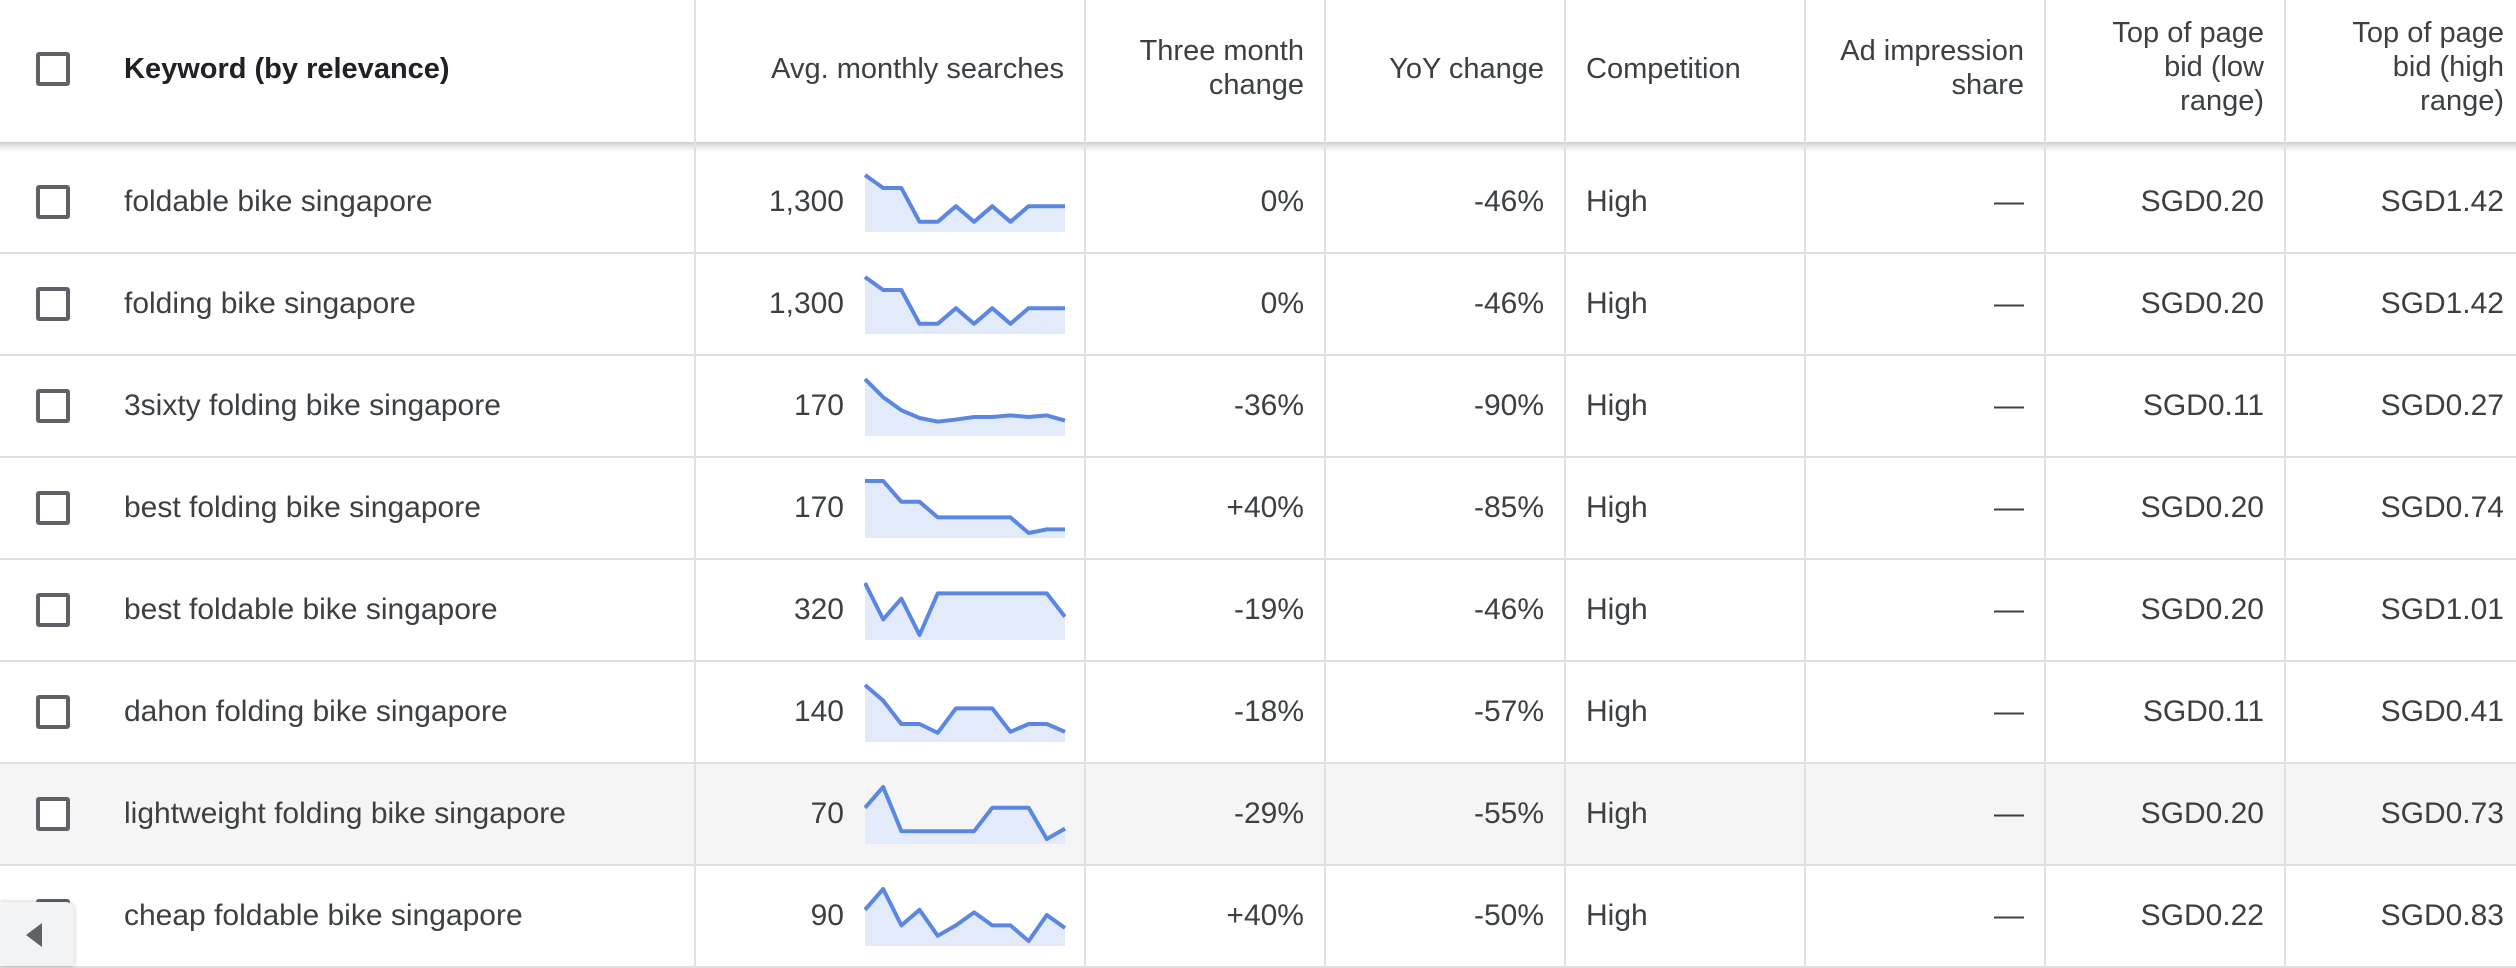 This screenshot has height=968, width=2516. I want to click on header-ad-impression-share: Ad impression share, so click(1917, 68).